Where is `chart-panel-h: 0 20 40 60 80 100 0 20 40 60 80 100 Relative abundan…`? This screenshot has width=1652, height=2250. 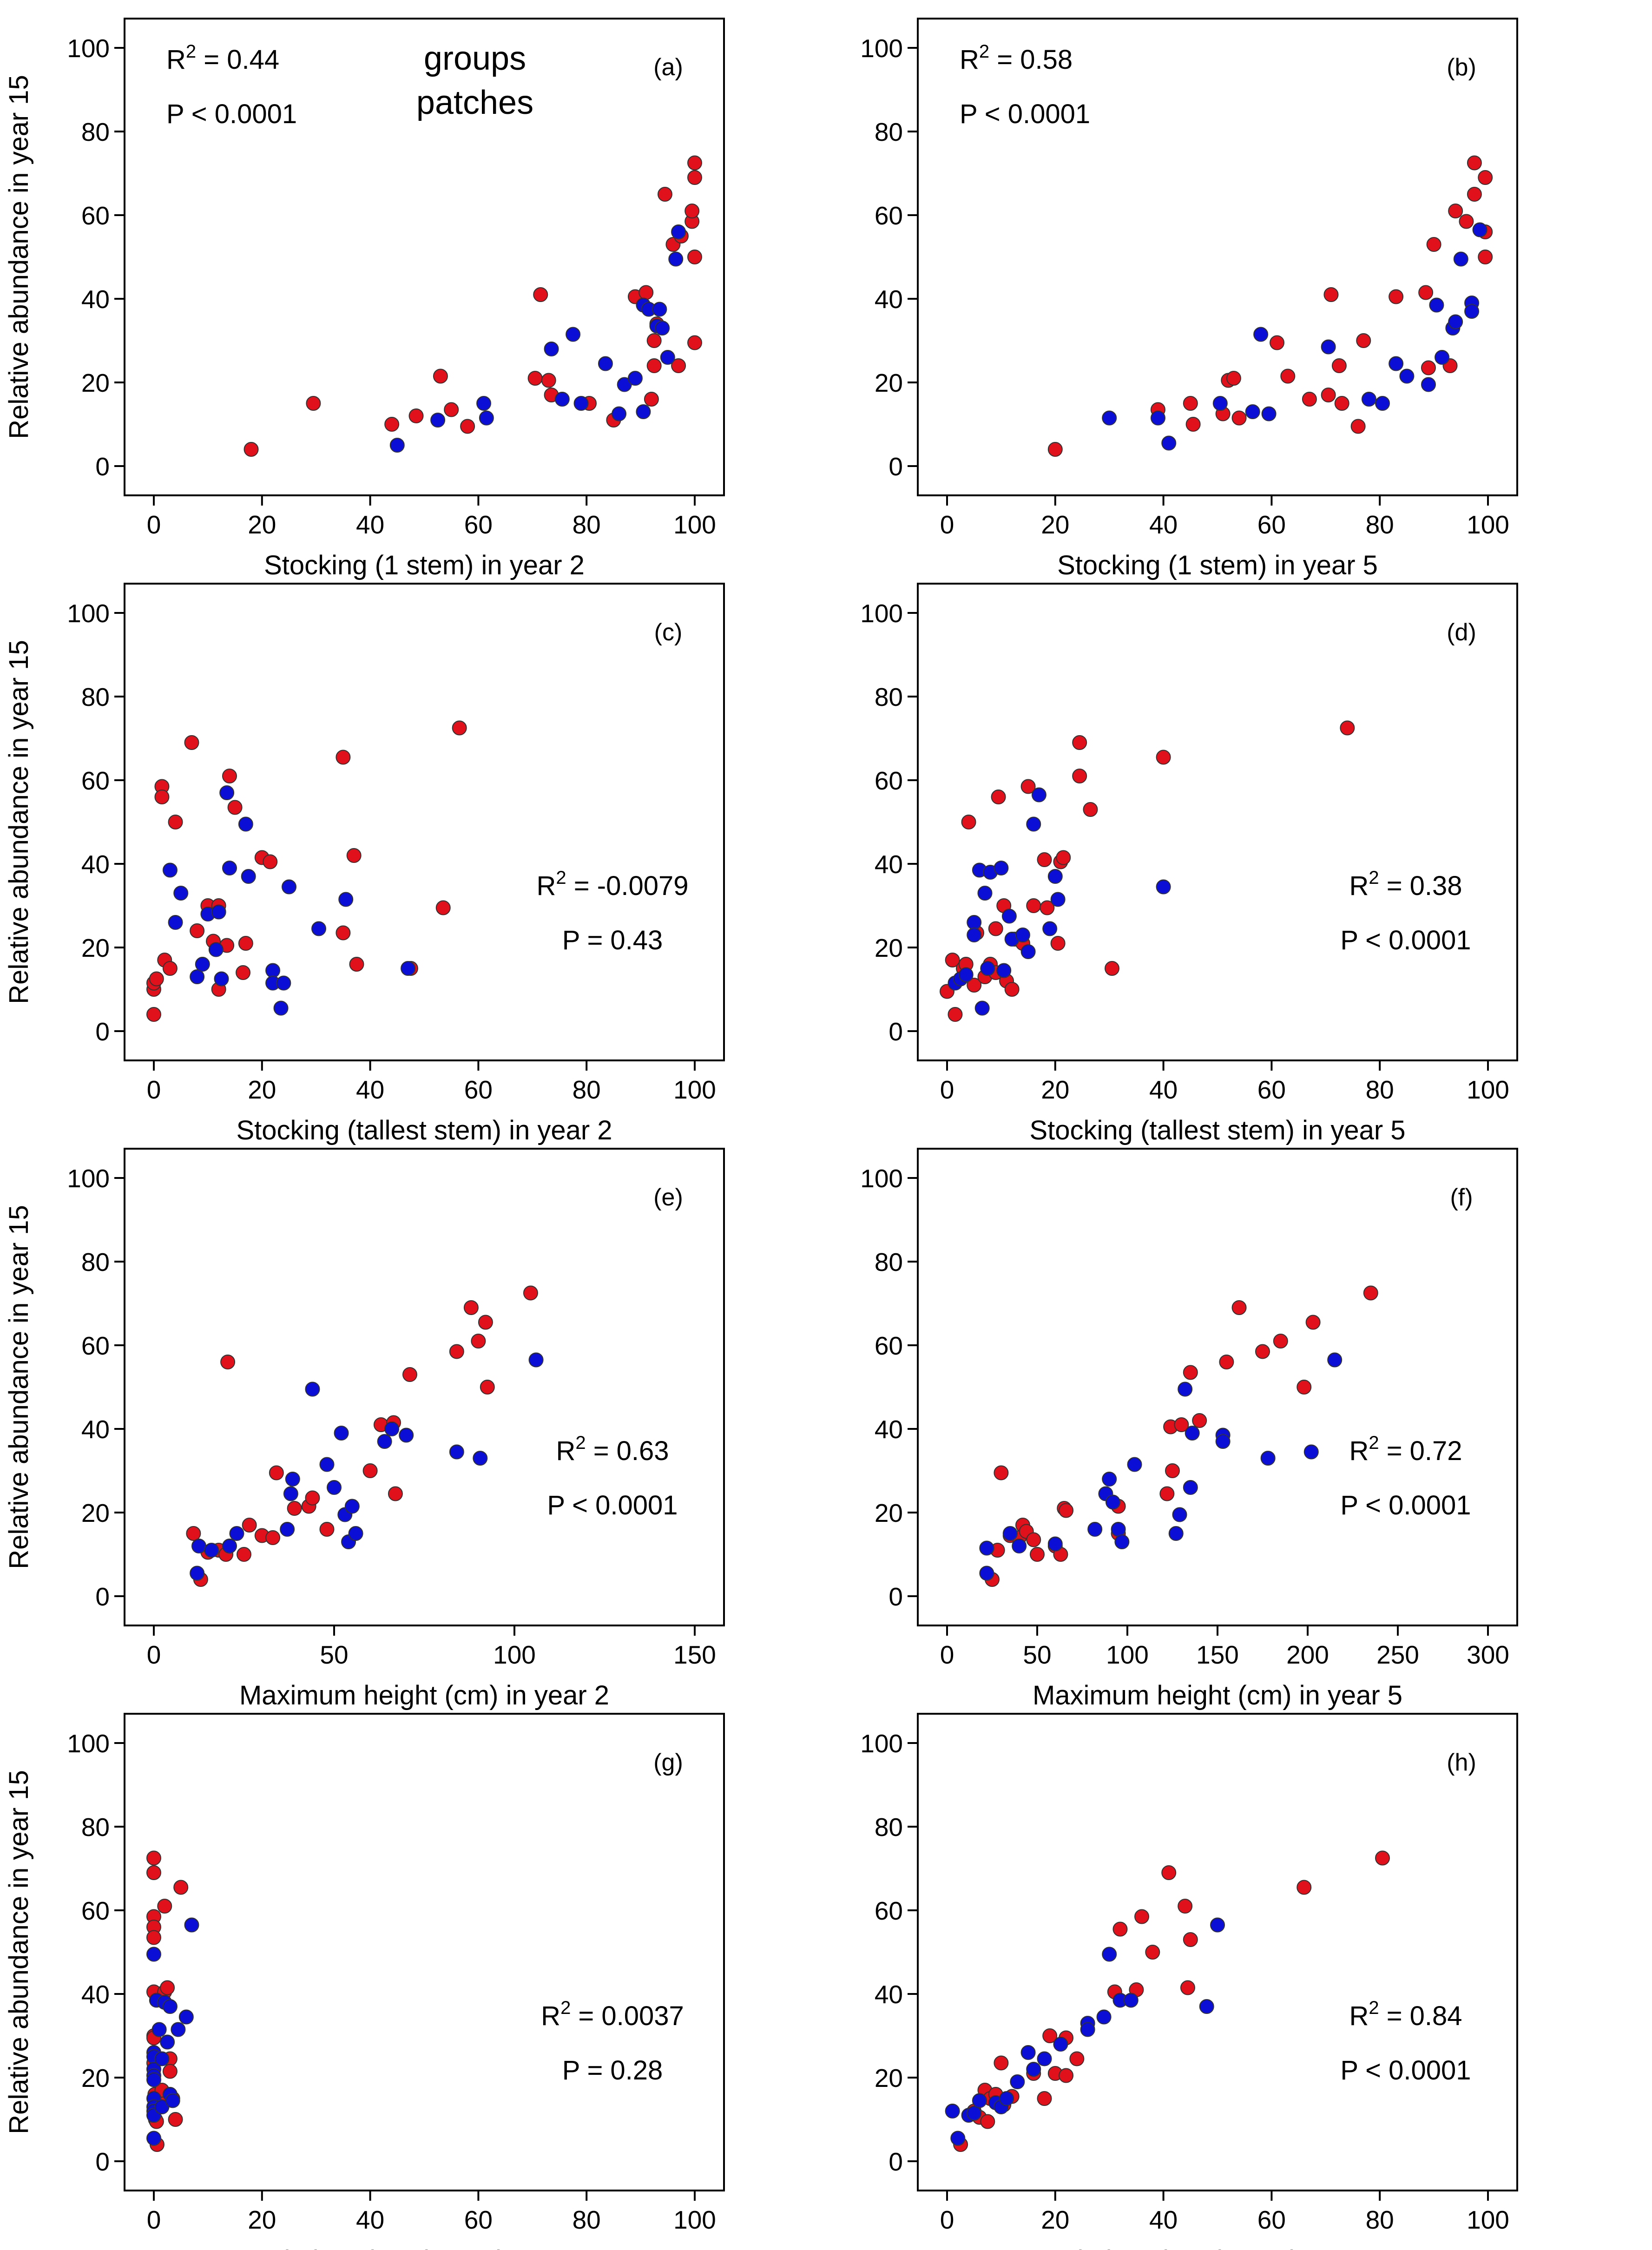 chart-panel-h: 0 20 40 60 80 100 0 20 40 60 80 100 Relative abundan… is located at coordinates (1189, 1981).